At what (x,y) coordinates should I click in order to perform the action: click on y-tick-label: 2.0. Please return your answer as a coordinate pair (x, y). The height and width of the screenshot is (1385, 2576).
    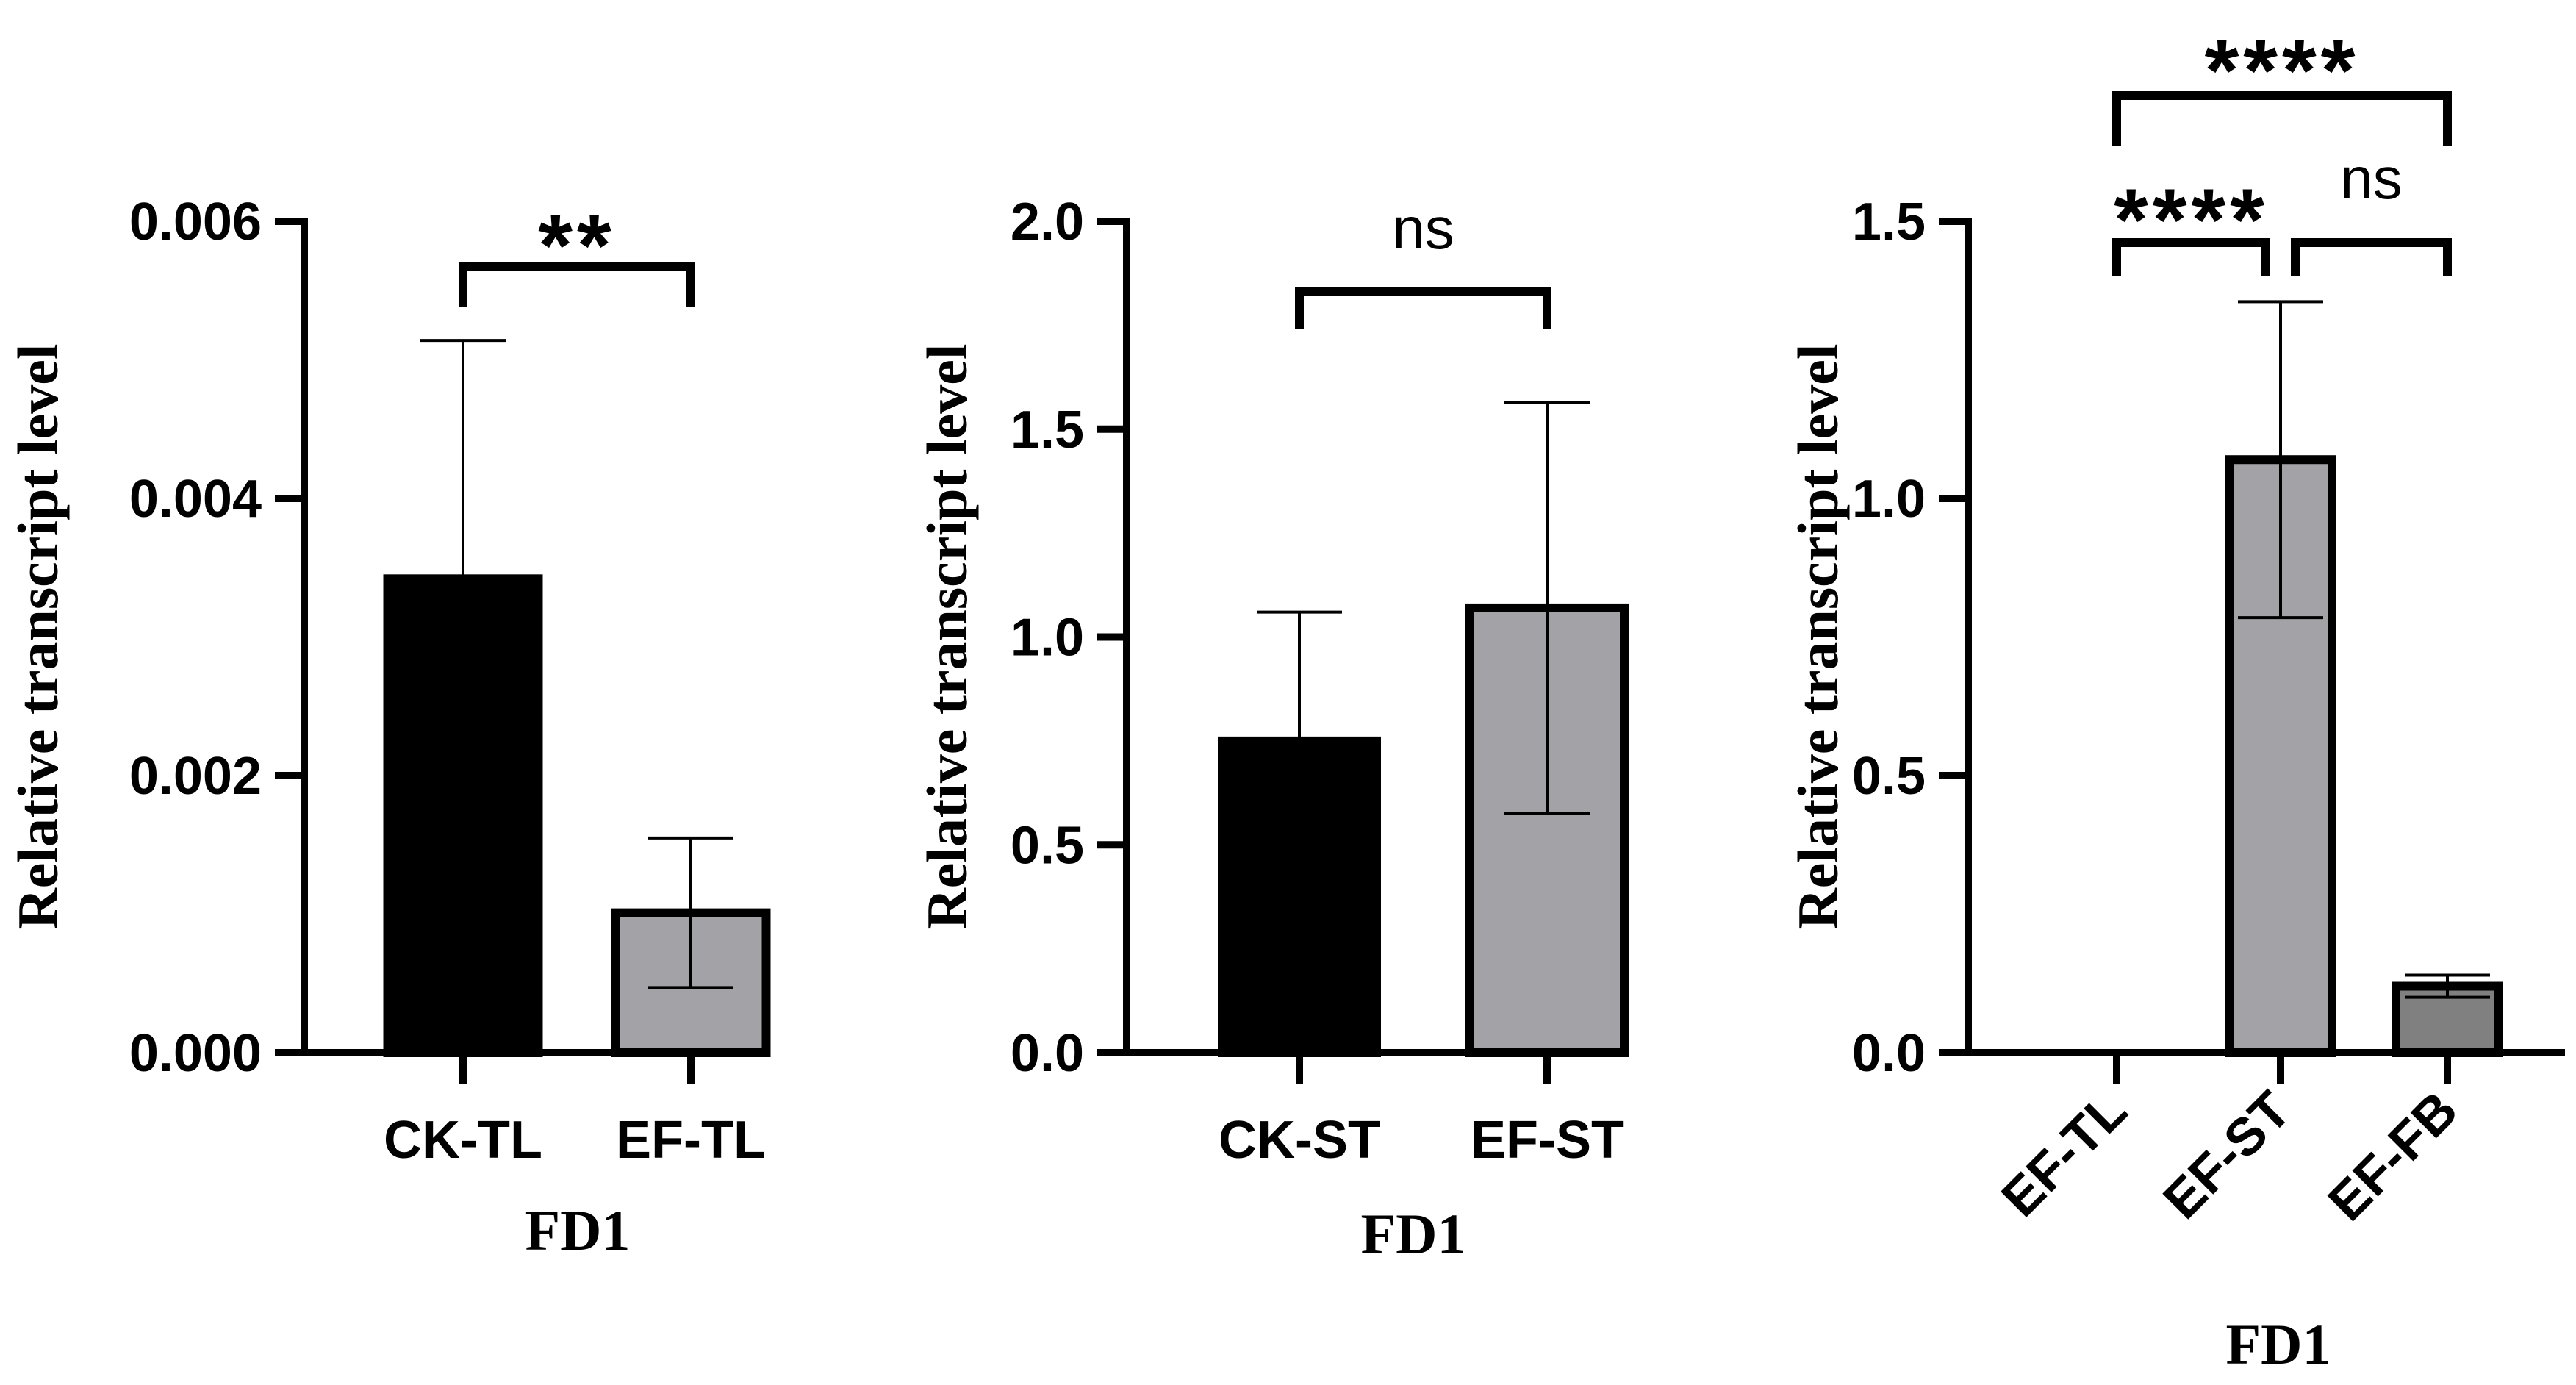
    Looking at the image, I should click on (1047, 222).